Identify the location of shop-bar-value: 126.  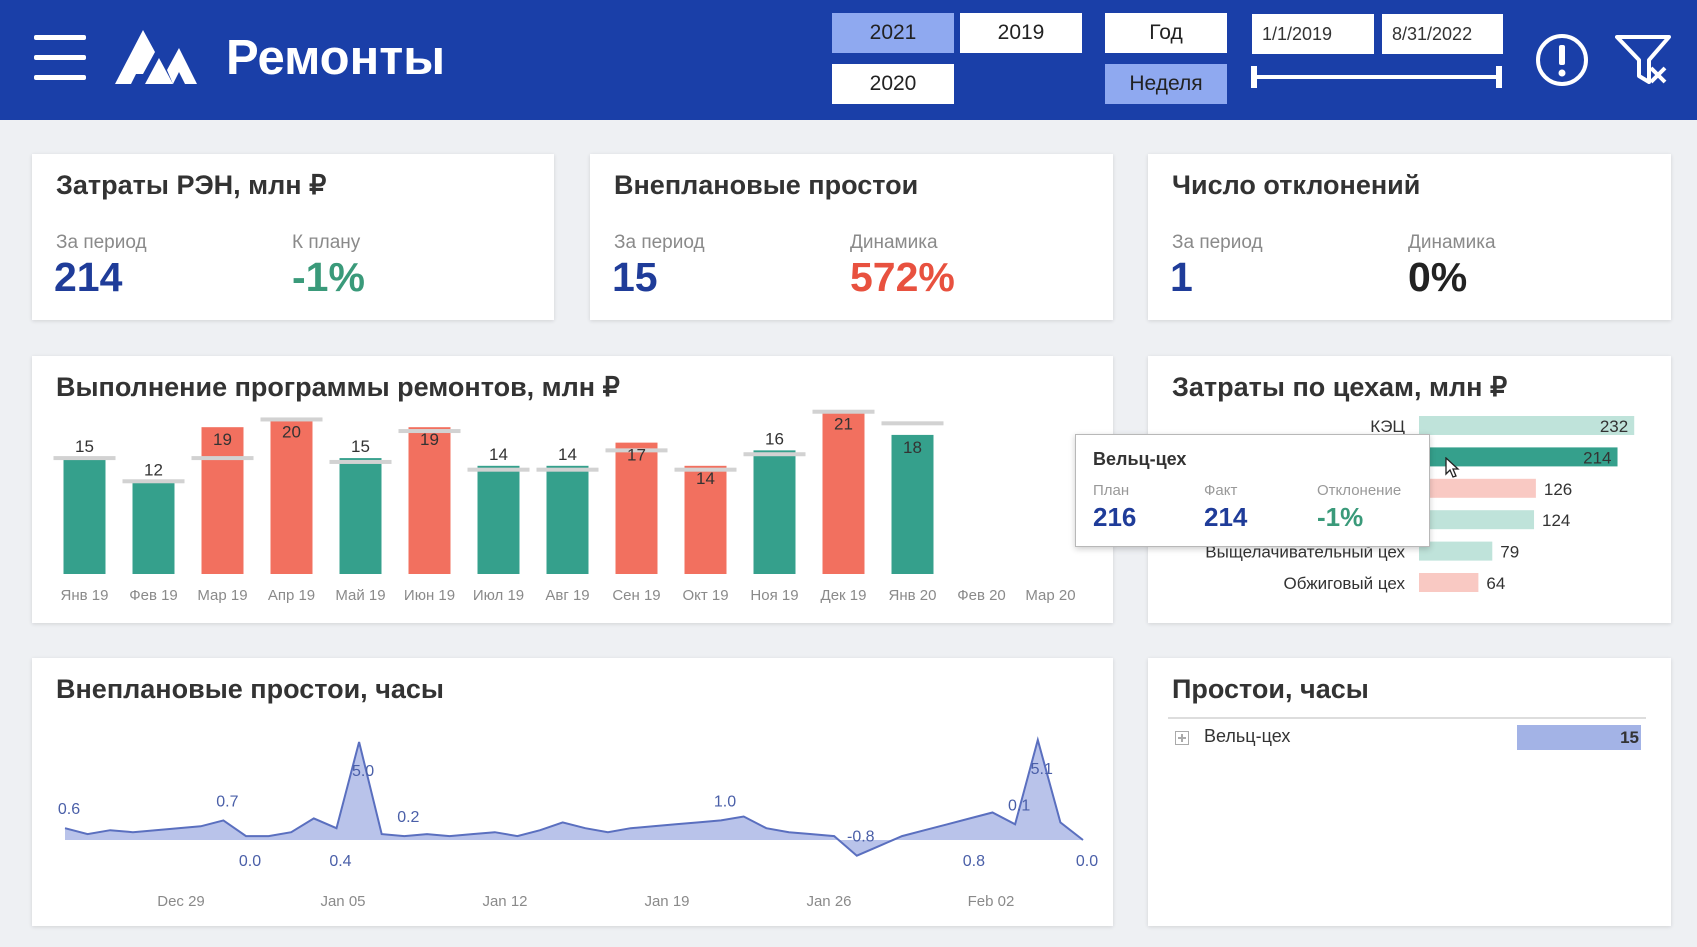
(1558, 489).